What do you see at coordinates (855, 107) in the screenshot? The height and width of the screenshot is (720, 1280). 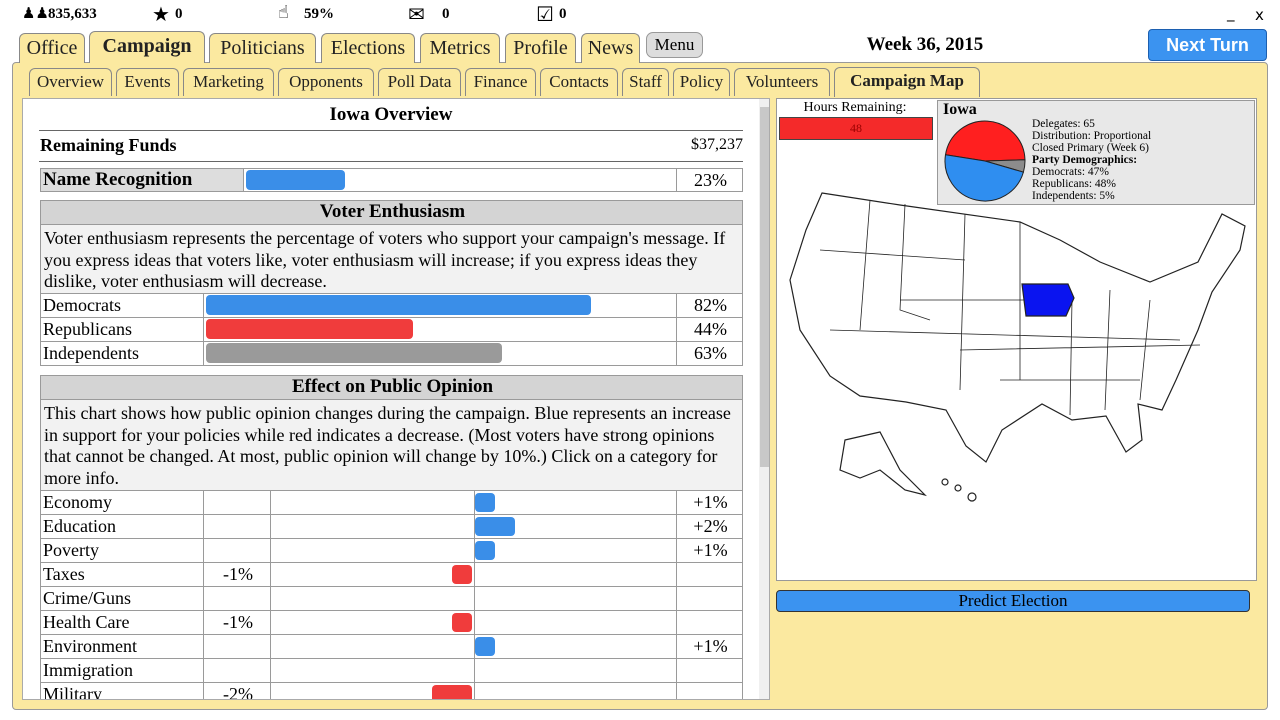 I see `hours-label: Hours Remaining:` at bounding box center [855, 107].